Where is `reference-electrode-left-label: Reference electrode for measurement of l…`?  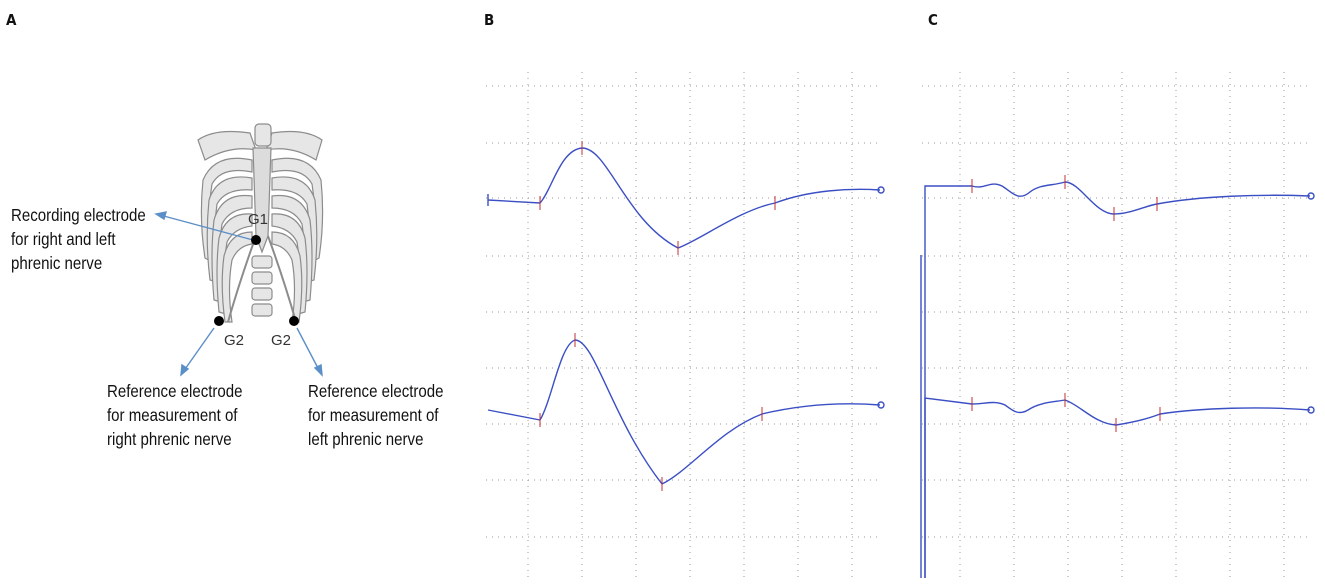 reference-electrode-left-label: Reference electrode for measurement of l… is located at coordinates (376, 415).